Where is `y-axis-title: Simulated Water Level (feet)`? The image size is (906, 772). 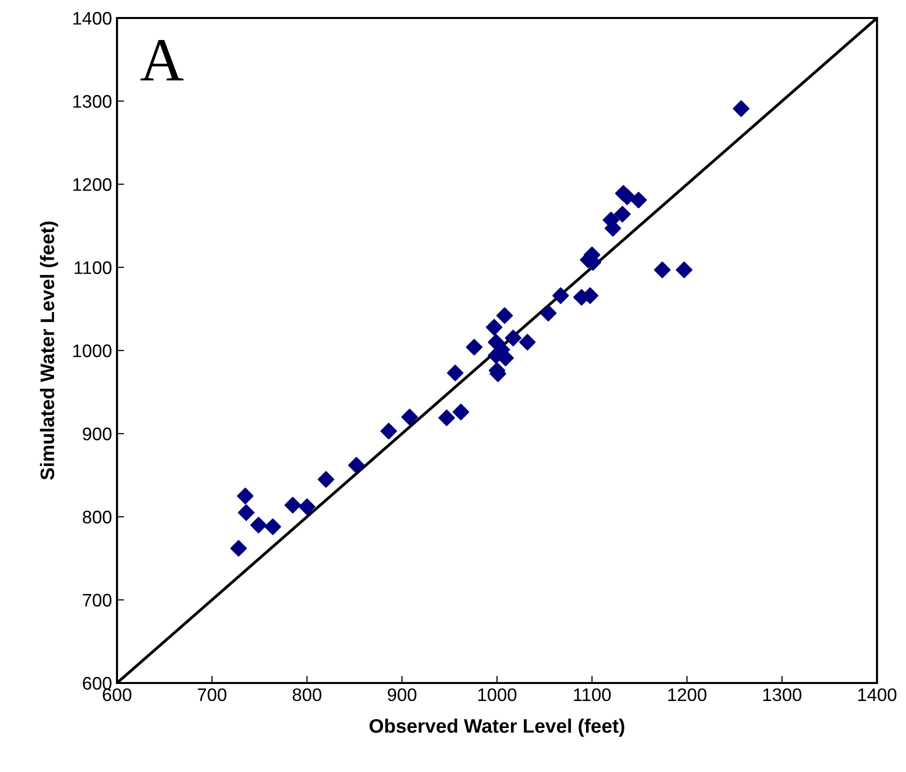
y-axis-title: Simulated Water Level (feet) is located at coordinates (49, 351).